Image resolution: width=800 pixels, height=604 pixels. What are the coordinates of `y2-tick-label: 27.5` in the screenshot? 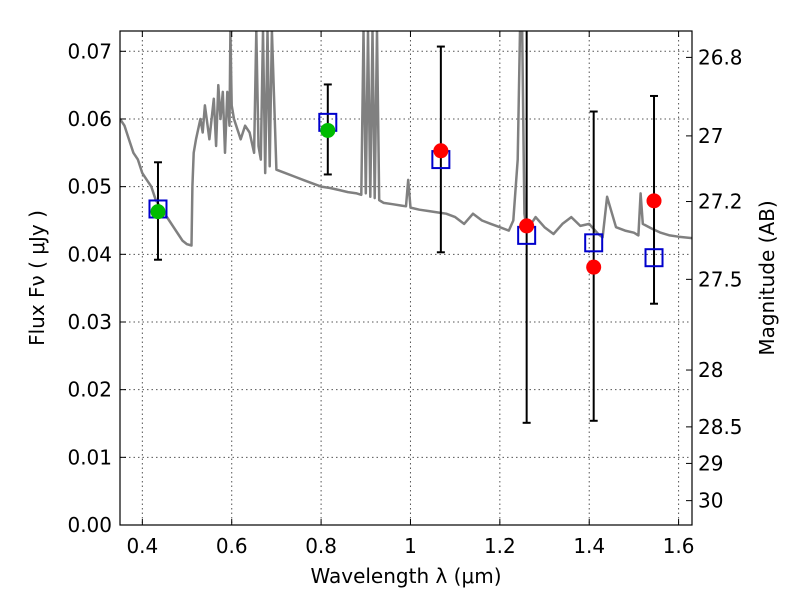 It's located at (720, 279).